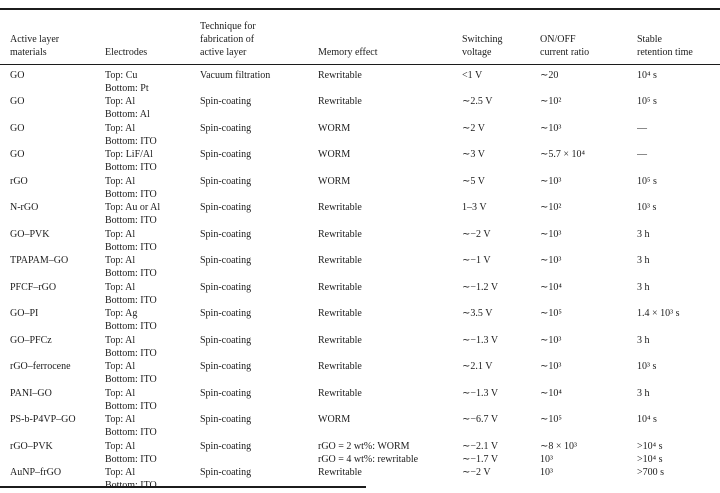 The image size is (720, 493). I want to click on cell-on-off-ratio: ∼8 × 10³ 10³, so click(559, 452).